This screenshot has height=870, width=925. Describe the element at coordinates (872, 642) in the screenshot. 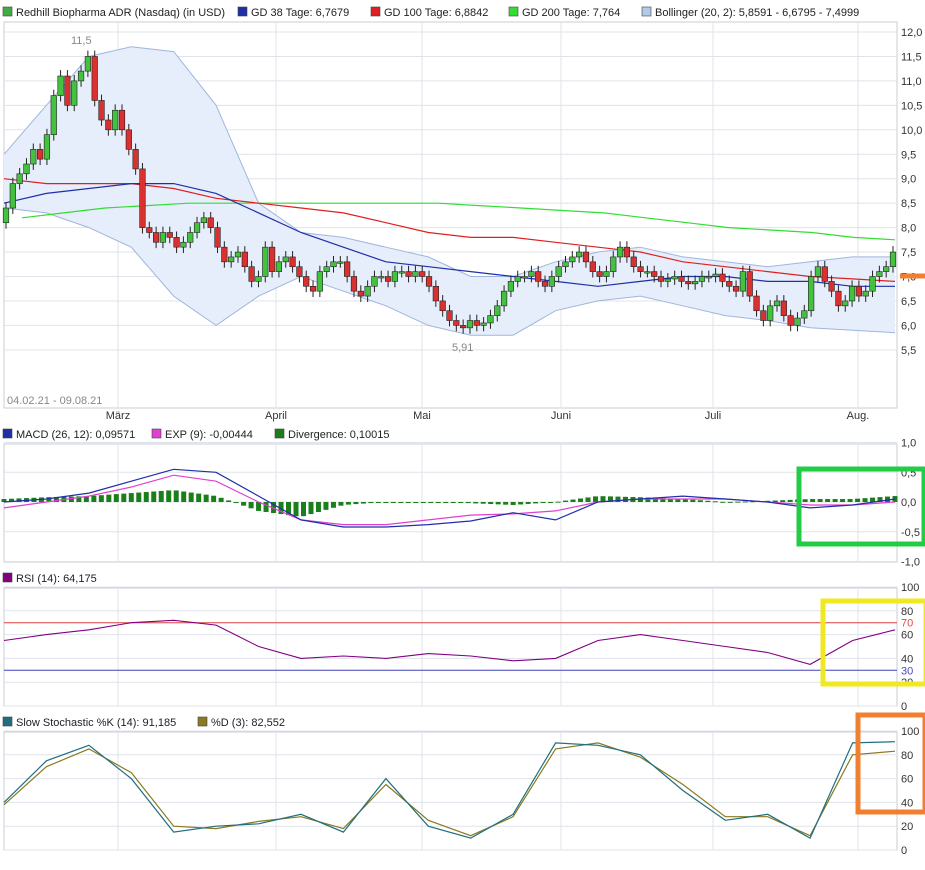

I see `highlight-box-yellow` at that location.